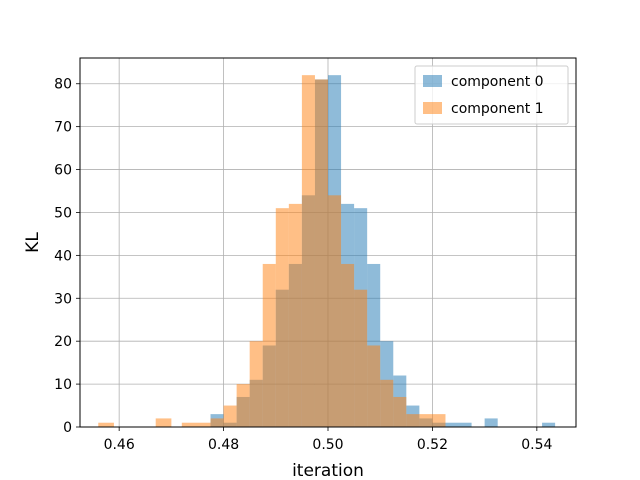 The width and height of the screenshot is (640, 480). I want to click on y-tick-label: 10, so click(63, 385).